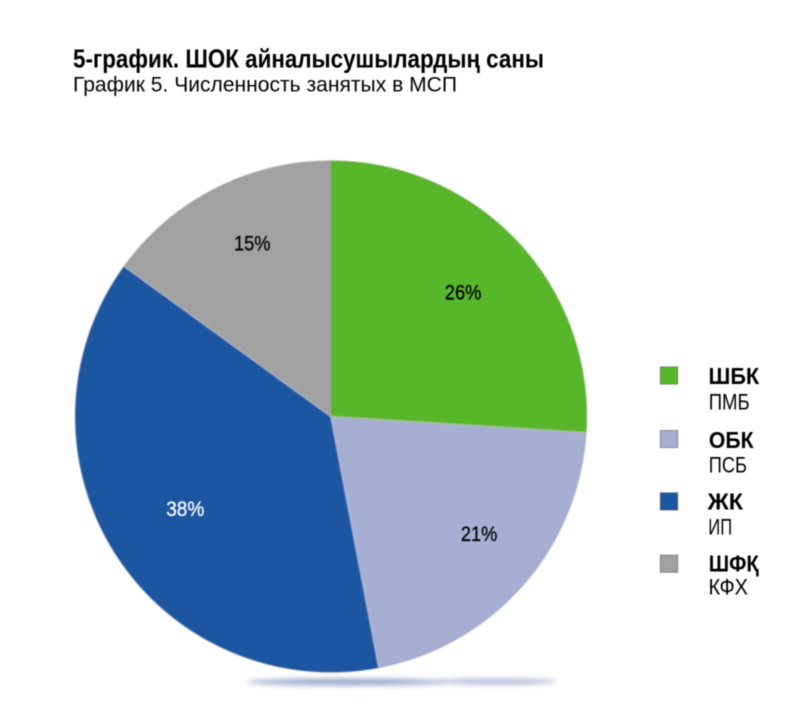  What do you see at coordinates (463, 293) in the screenshot?
I see `svg-text: 26%` at bounding box center [463, 293].